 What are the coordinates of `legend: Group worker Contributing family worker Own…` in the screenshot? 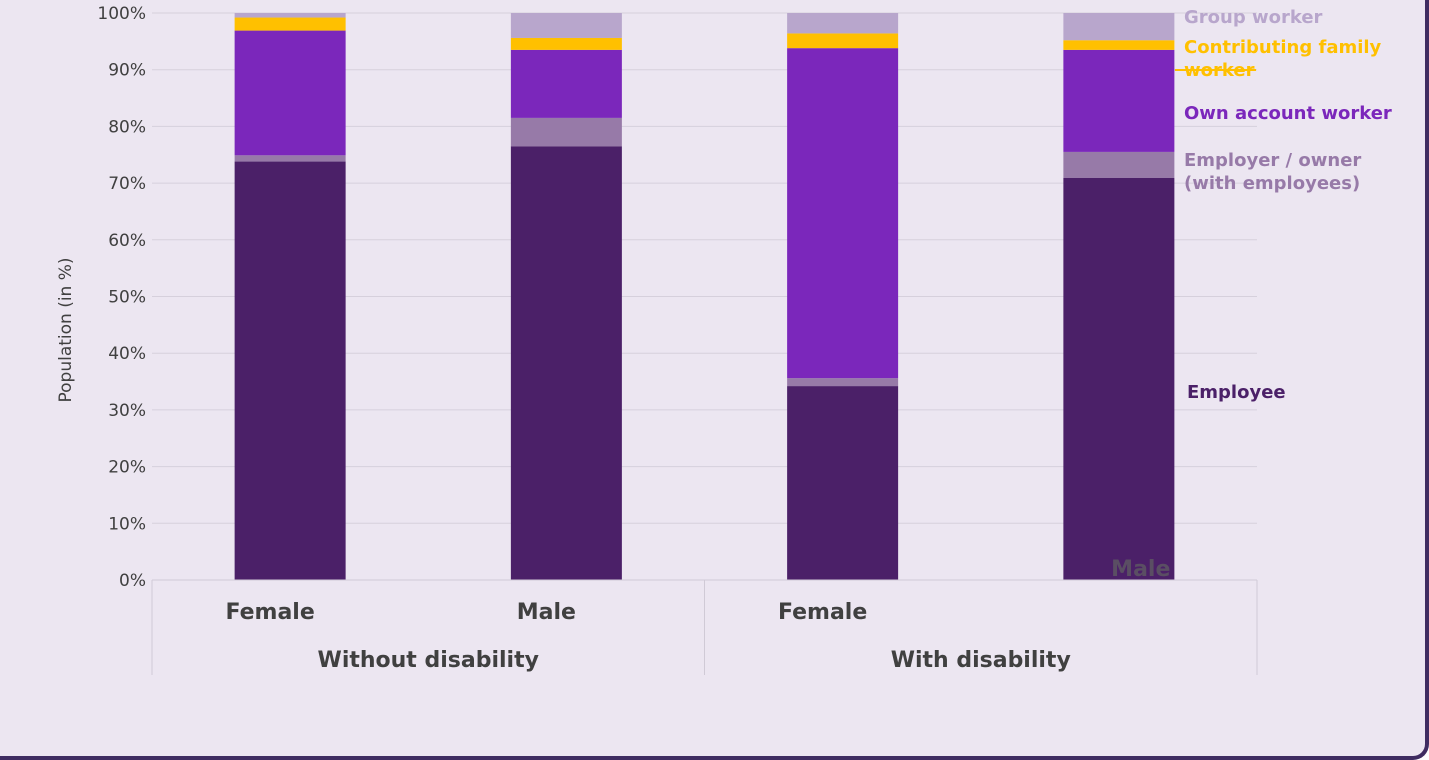 It's located at (1283, 205).